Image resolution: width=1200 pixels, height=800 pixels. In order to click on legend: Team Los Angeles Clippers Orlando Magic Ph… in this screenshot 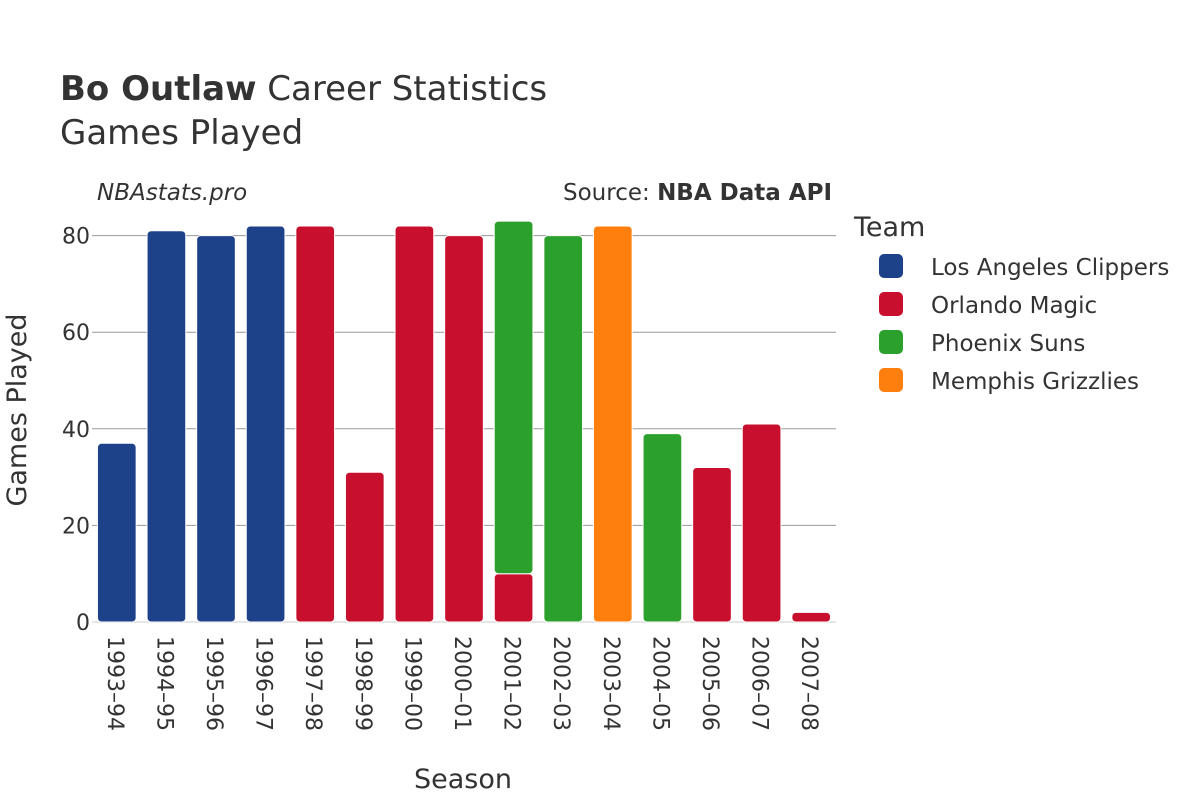, I will do `click(1011, 303)`.